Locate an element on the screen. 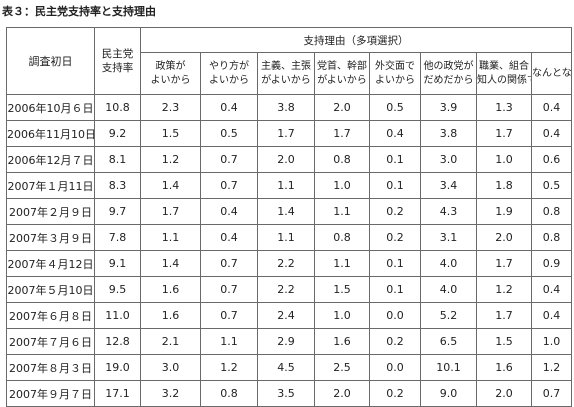  header-reason-1: 政策が よいから is located at coordinates (170, 73).